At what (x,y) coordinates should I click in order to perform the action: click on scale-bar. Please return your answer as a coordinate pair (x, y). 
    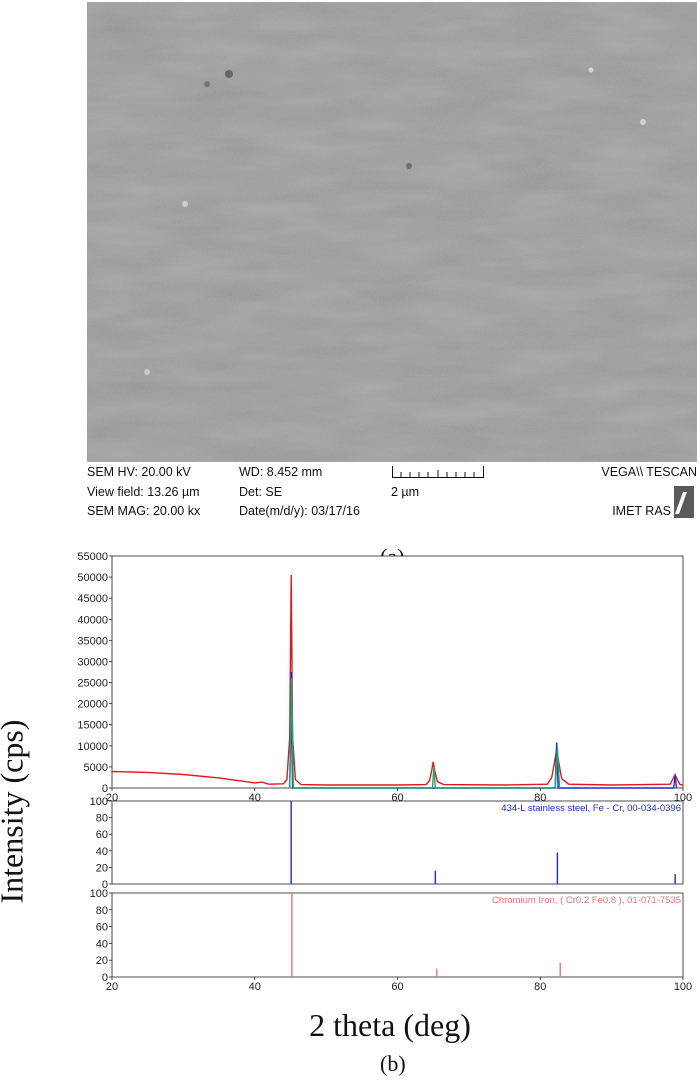
    Looking at the image, I should click on (438, 472).